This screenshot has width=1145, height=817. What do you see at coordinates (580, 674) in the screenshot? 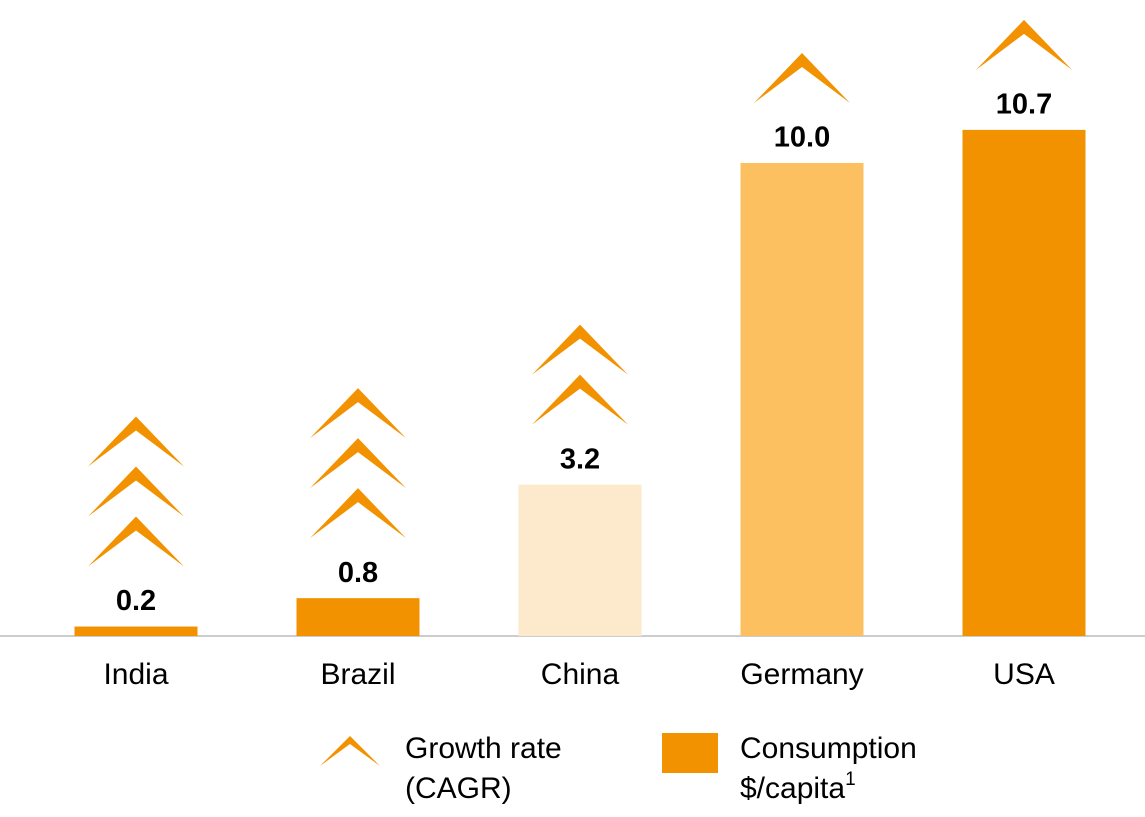
I see `x-tick-label: China` at bounding box center [580, 674].